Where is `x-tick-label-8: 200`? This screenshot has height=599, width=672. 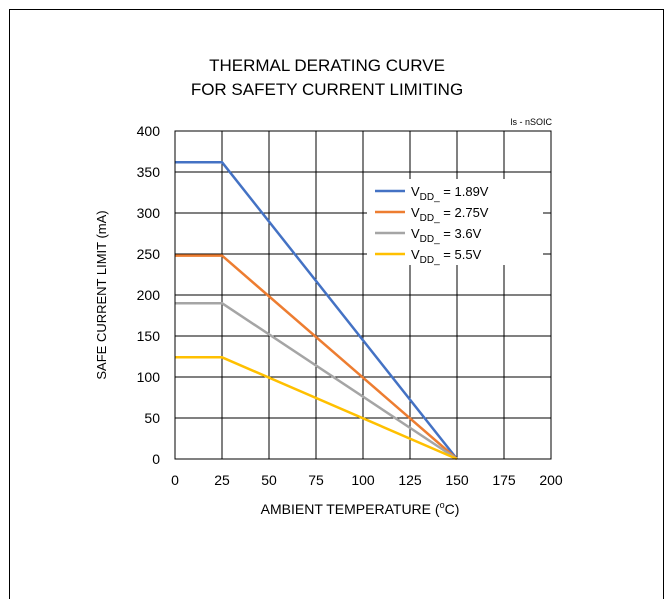
x-tick-label-8: 200 is located at coordinates (551, 480).